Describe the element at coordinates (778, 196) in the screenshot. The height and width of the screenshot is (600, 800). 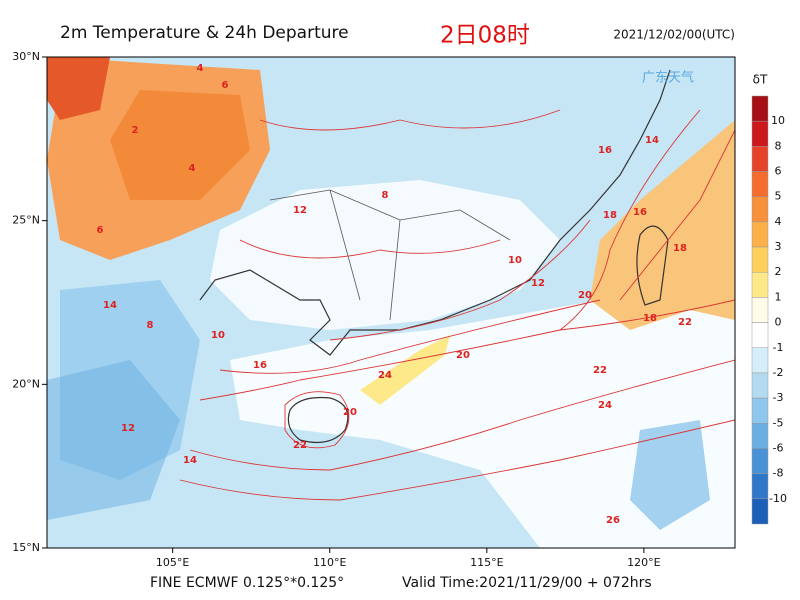
I see `colorbar-label: 5` at that location.